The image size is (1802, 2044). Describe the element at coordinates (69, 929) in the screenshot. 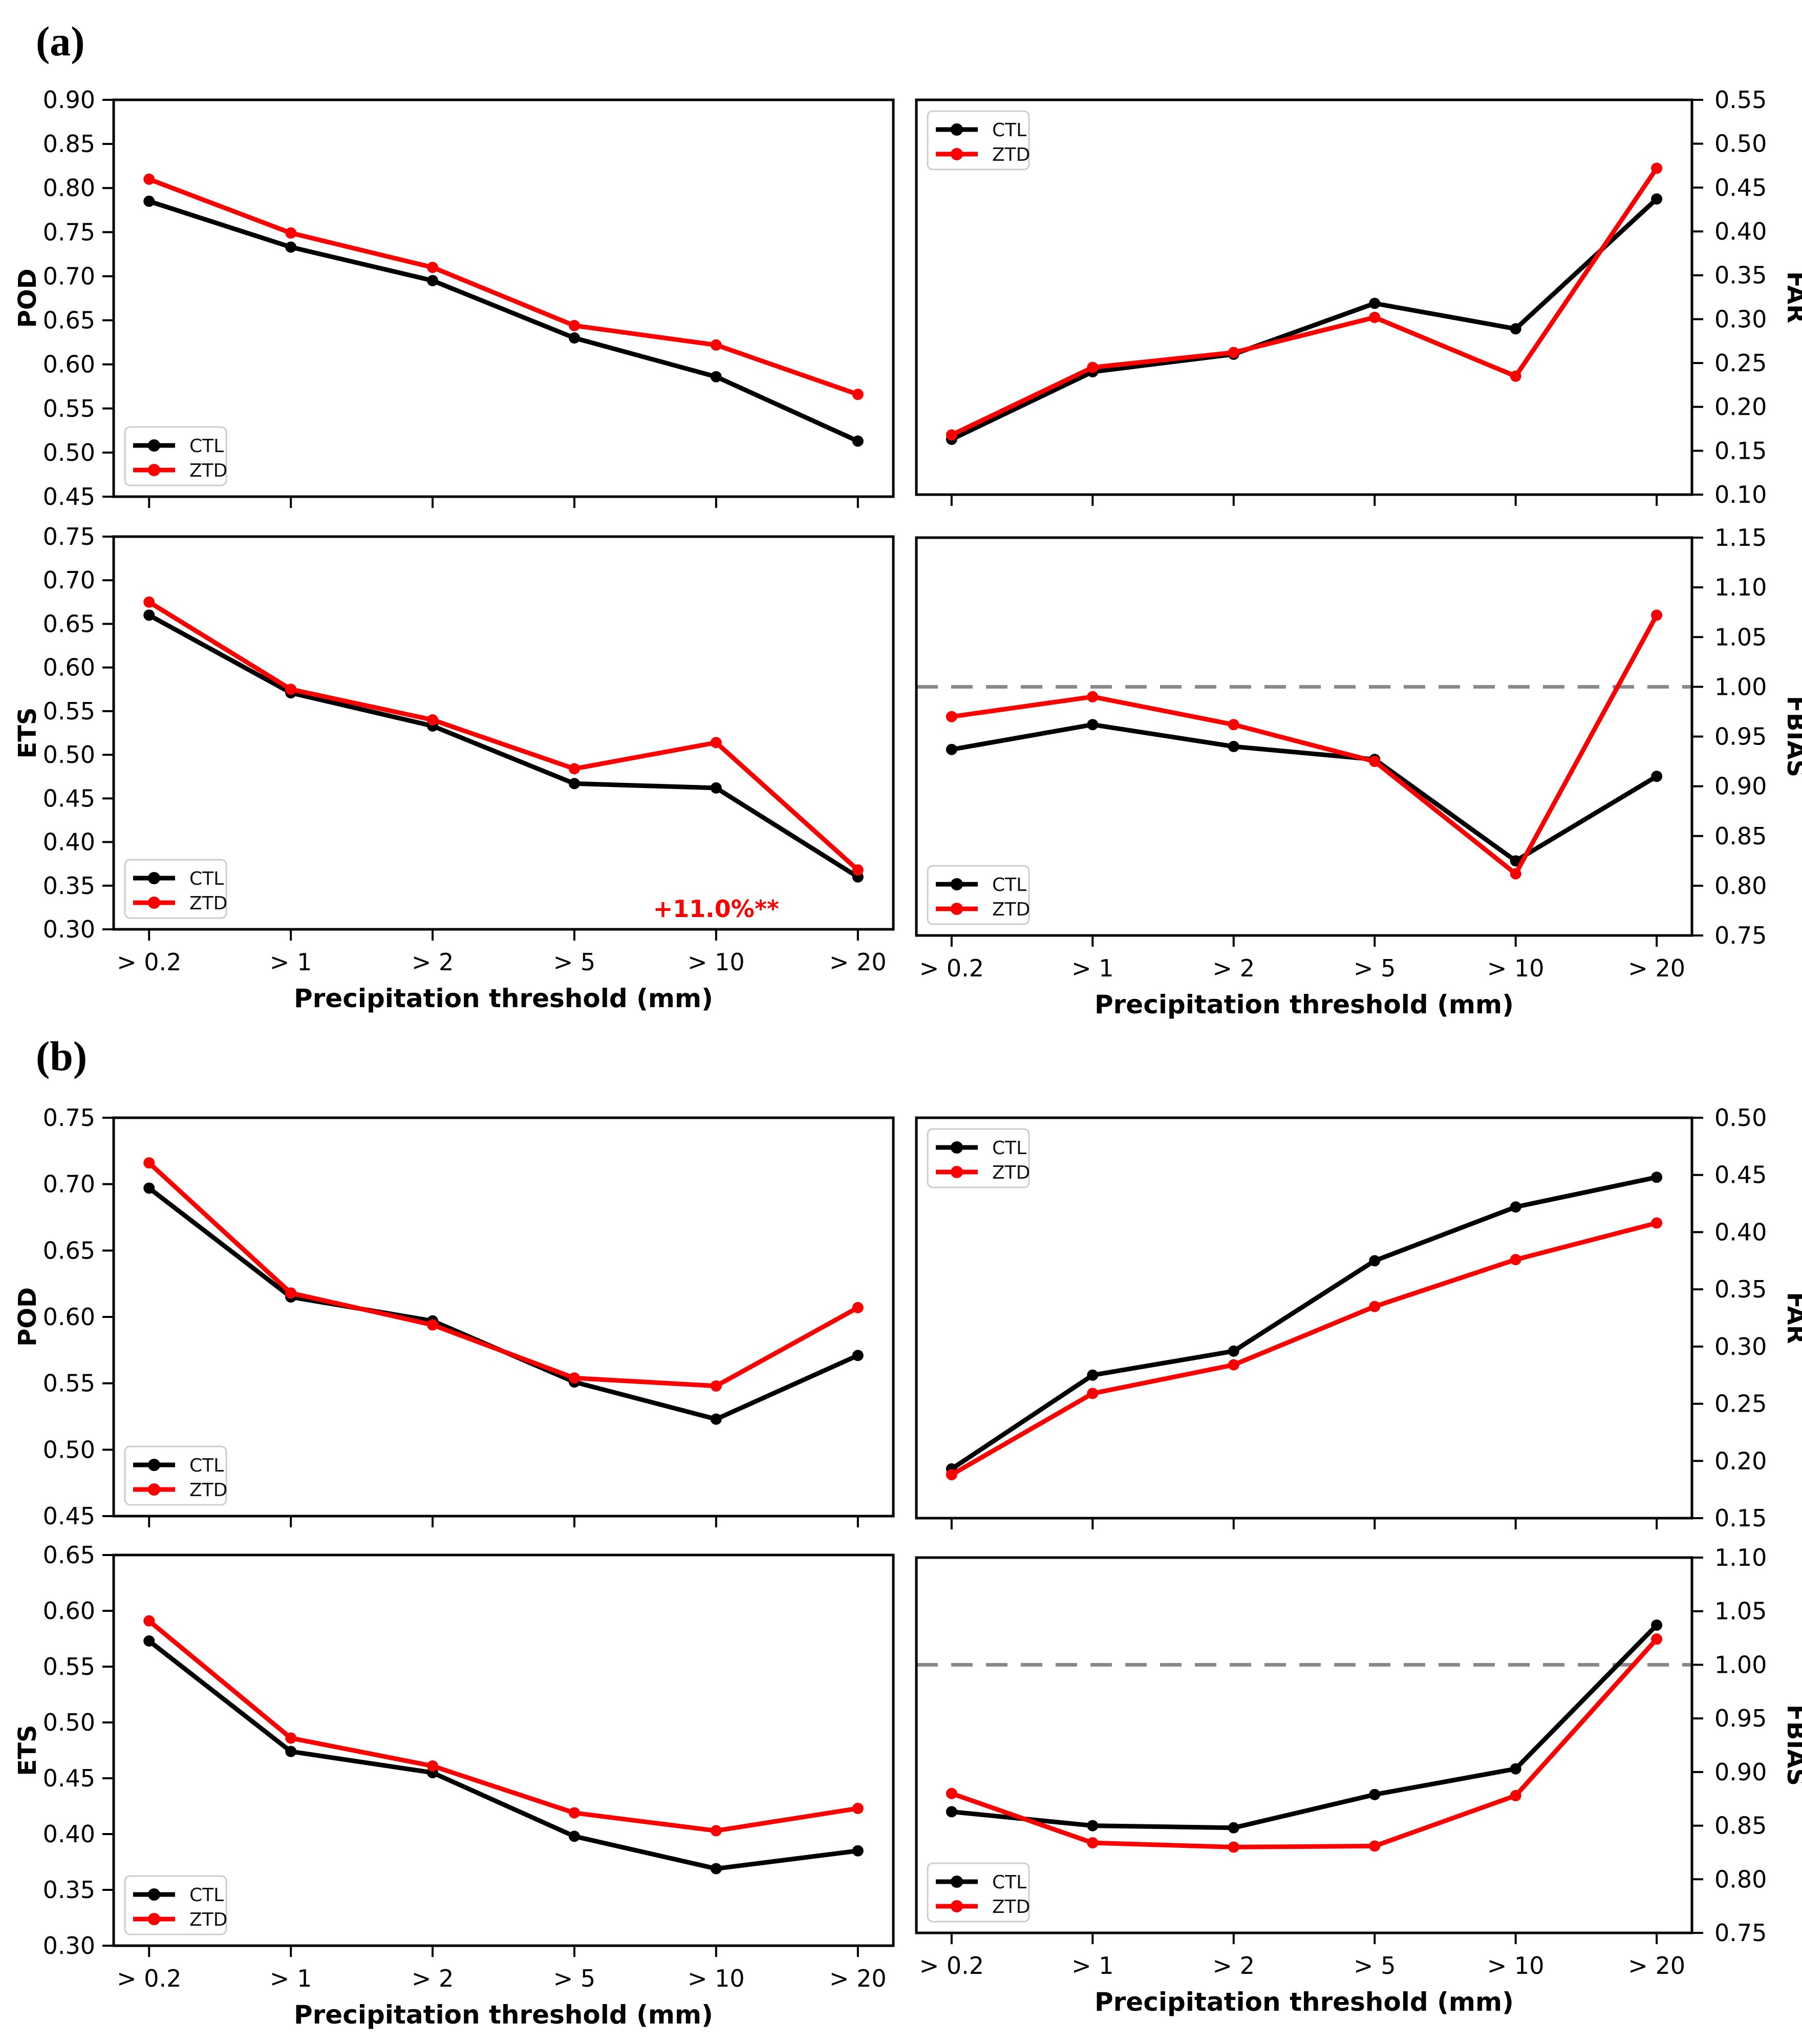

I see `a_ets-ytick-label: 0.30` at that location.